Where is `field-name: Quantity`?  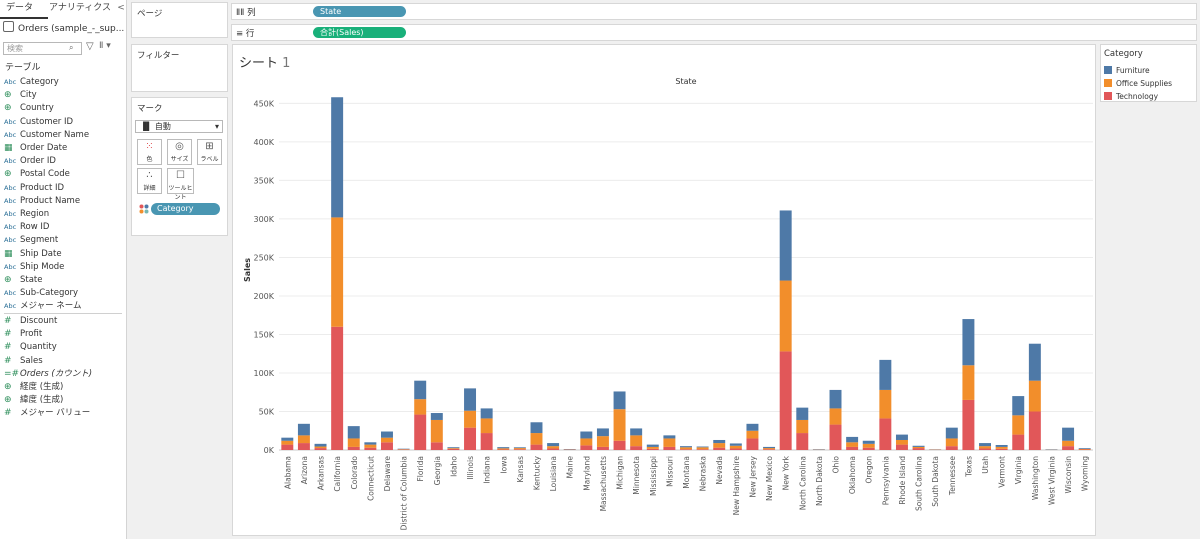
field-name: Quantity is located at coordinates (38, 347).